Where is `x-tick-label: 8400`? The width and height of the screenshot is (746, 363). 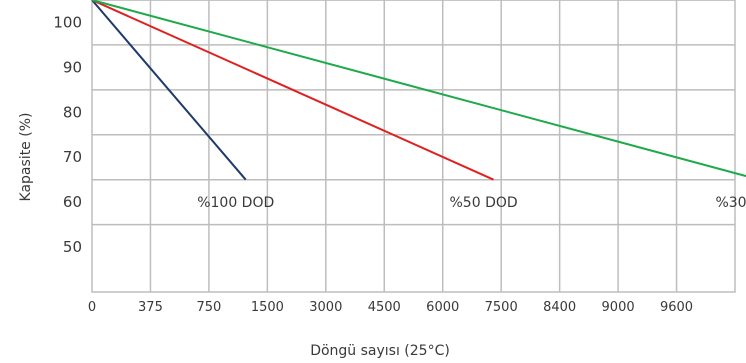
x-tick-label: 8400 is located at coordinates (559, 307).